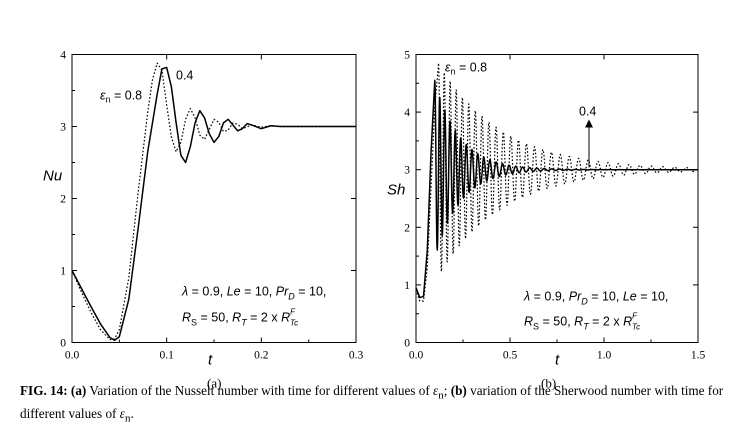 The height and width of the screenshot is (431, 740). Describe the element at coordinates (63, 200) in the screenshot. I see `panel-a-ytick-label: 2` at that location.